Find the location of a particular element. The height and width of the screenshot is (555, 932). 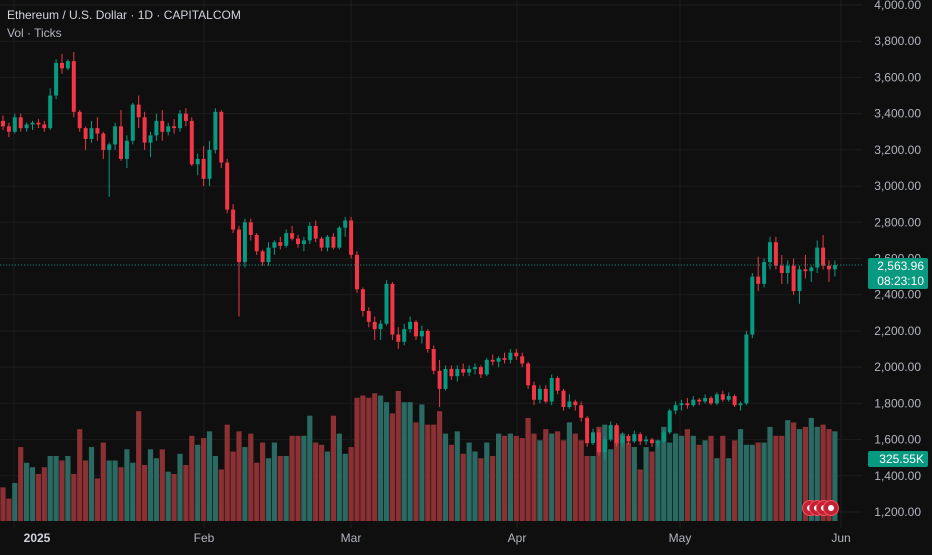

us-flag-event-icon is located at coordinates (831, 508).